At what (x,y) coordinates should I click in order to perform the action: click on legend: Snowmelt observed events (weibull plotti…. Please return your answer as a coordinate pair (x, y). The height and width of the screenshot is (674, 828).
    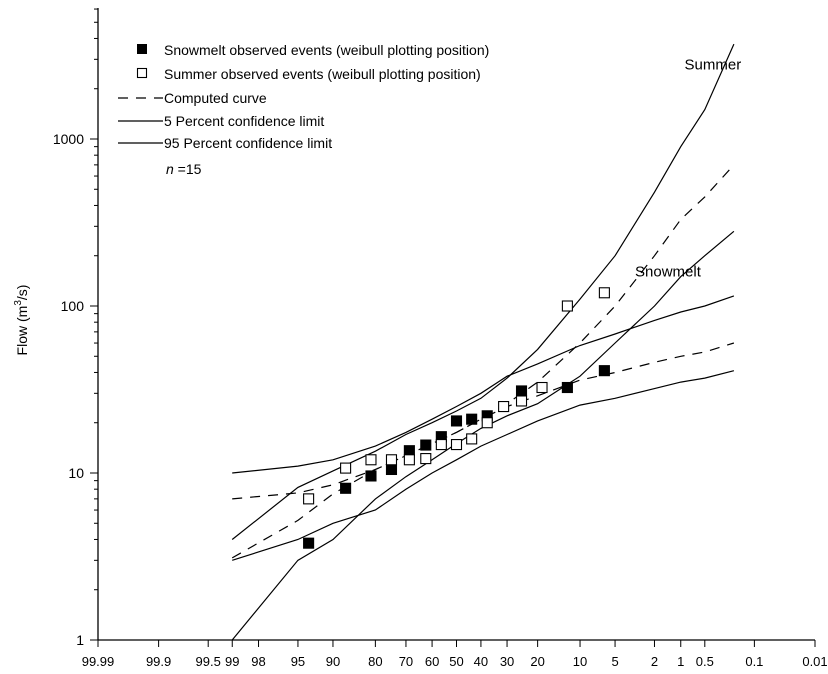
    Looking at the image, I should click on (303, 109).